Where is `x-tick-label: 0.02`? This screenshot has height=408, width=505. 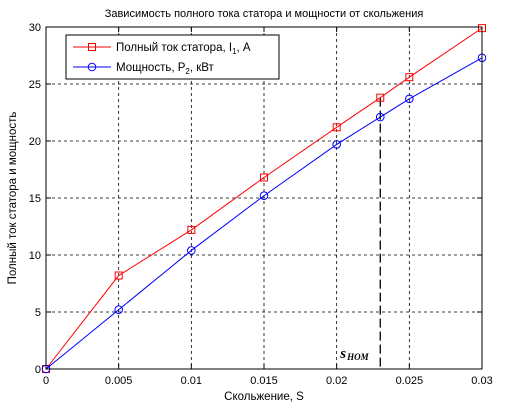 x-tick-label: 0.02 is located at coordinates (336, 381).